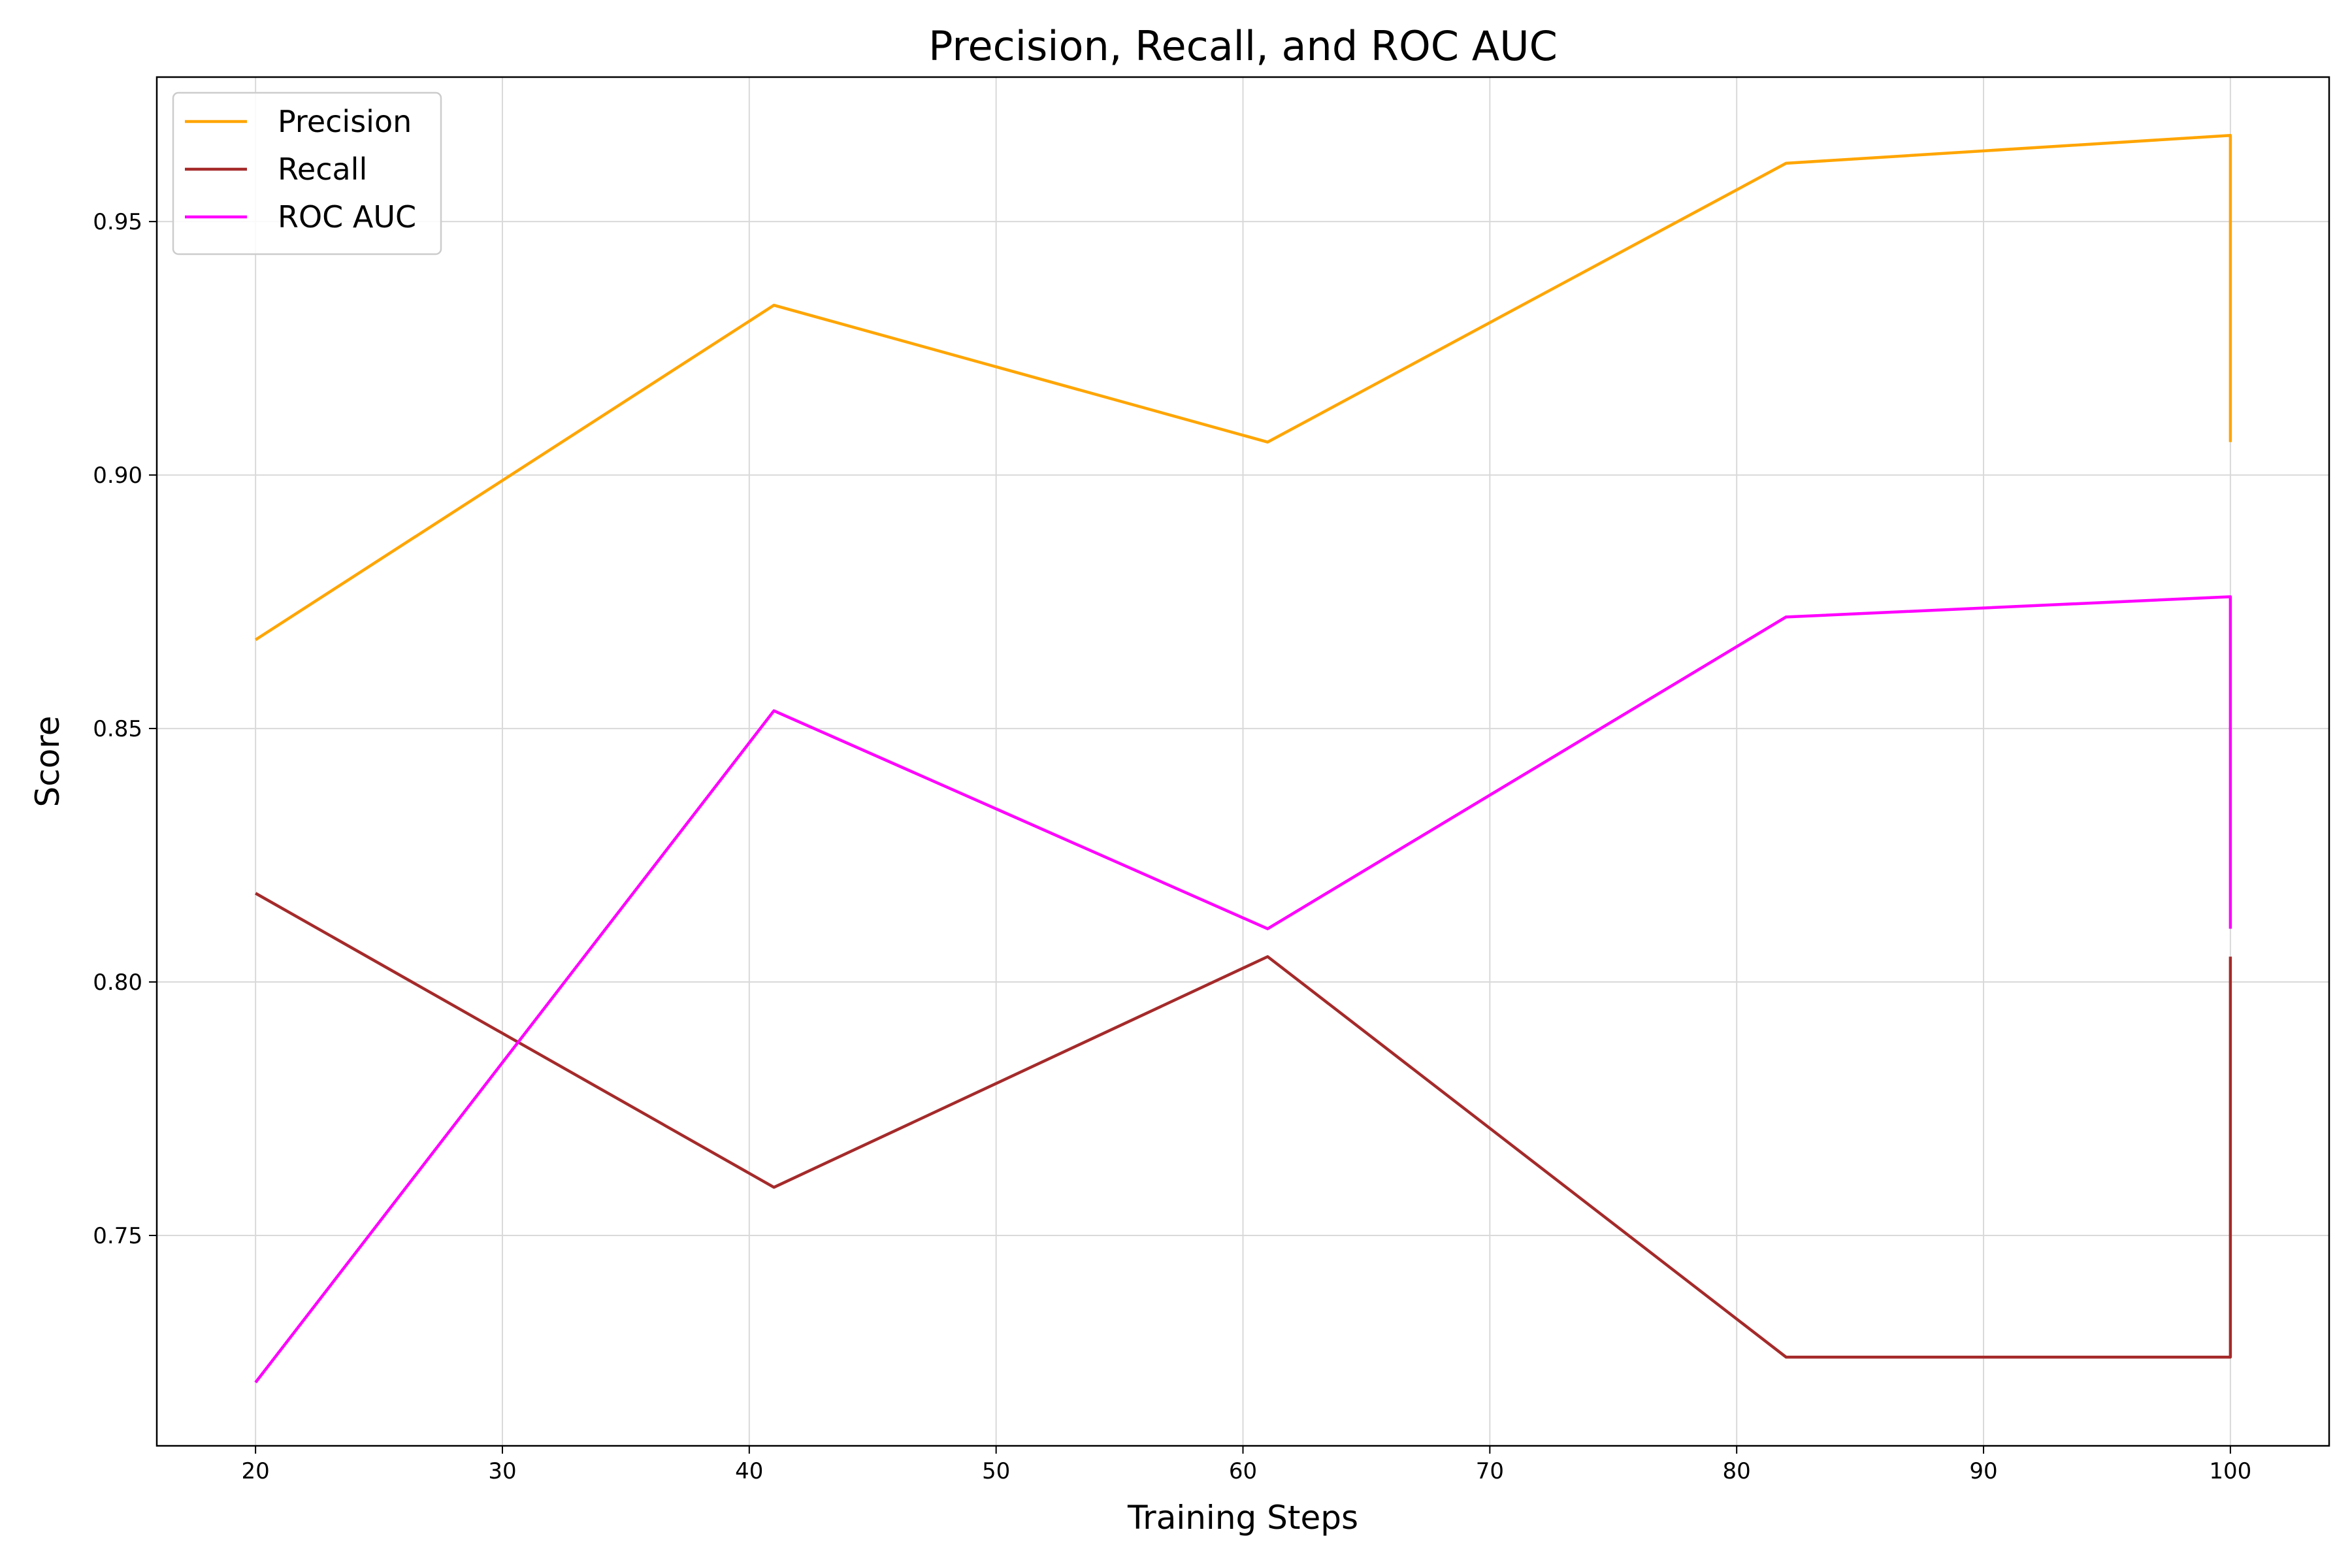 This screenshot has width=2352, height=1568. Describe the element at coordinates (48, 761) in the screenshot. I see `y-axis-title: Score` at that location.